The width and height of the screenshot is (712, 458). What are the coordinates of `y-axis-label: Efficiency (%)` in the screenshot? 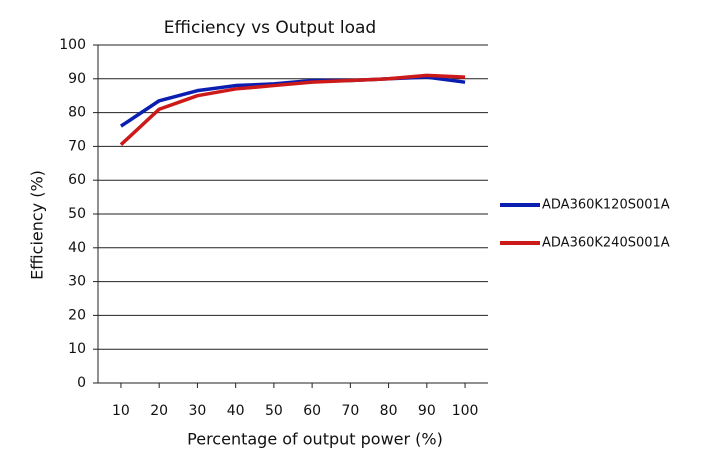 It's located at (37, 225).